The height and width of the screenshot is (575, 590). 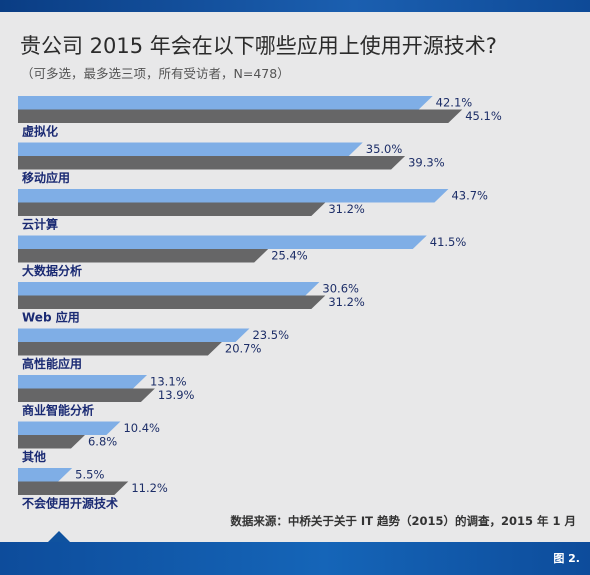 I want to click on category-label-1: 移动应用, so click(x=46, y=177).